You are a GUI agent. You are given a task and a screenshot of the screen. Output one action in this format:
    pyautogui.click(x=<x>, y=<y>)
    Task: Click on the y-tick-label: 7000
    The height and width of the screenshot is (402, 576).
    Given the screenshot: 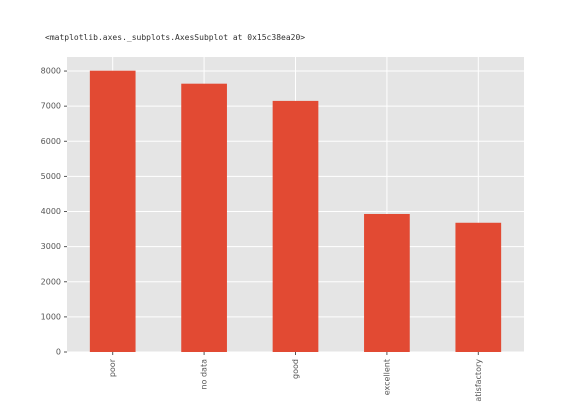 What is the action you would take?
    pyautogui.click(x=51, y=106)
    